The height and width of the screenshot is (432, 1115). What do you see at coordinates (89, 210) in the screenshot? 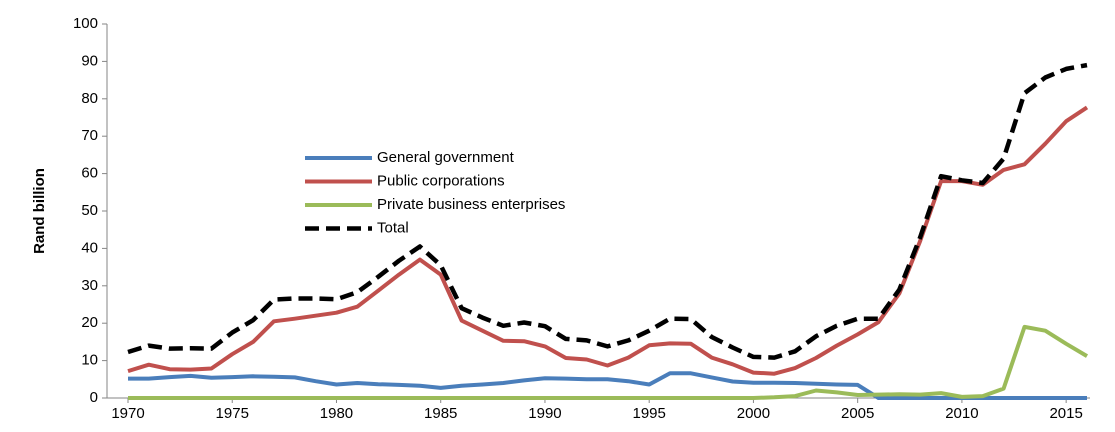
I see `y-tick-label: 50` at bounding box center [89, 210].